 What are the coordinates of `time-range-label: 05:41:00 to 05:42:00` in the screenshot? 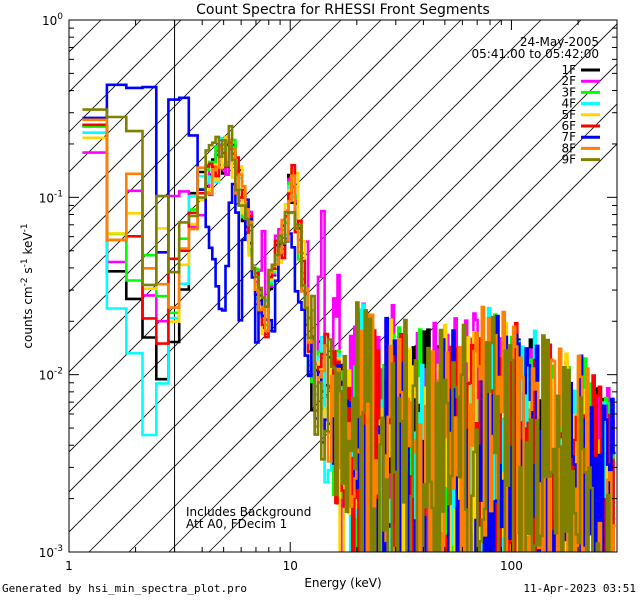 It's located at (535, 54).